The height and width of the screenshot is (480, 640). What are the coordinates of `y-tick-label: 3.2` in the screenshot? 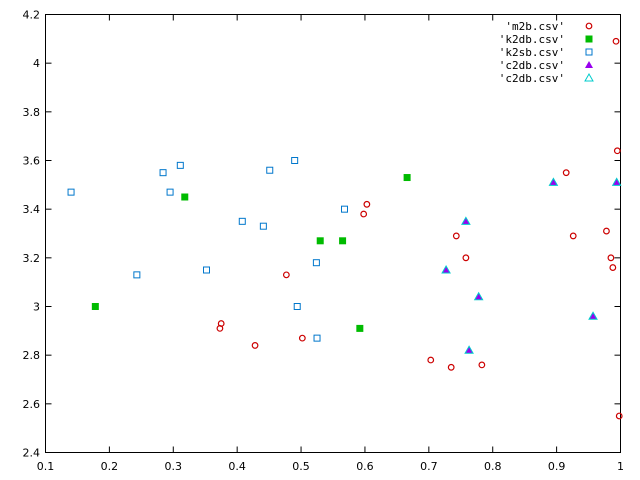 It's located at (32, 258).